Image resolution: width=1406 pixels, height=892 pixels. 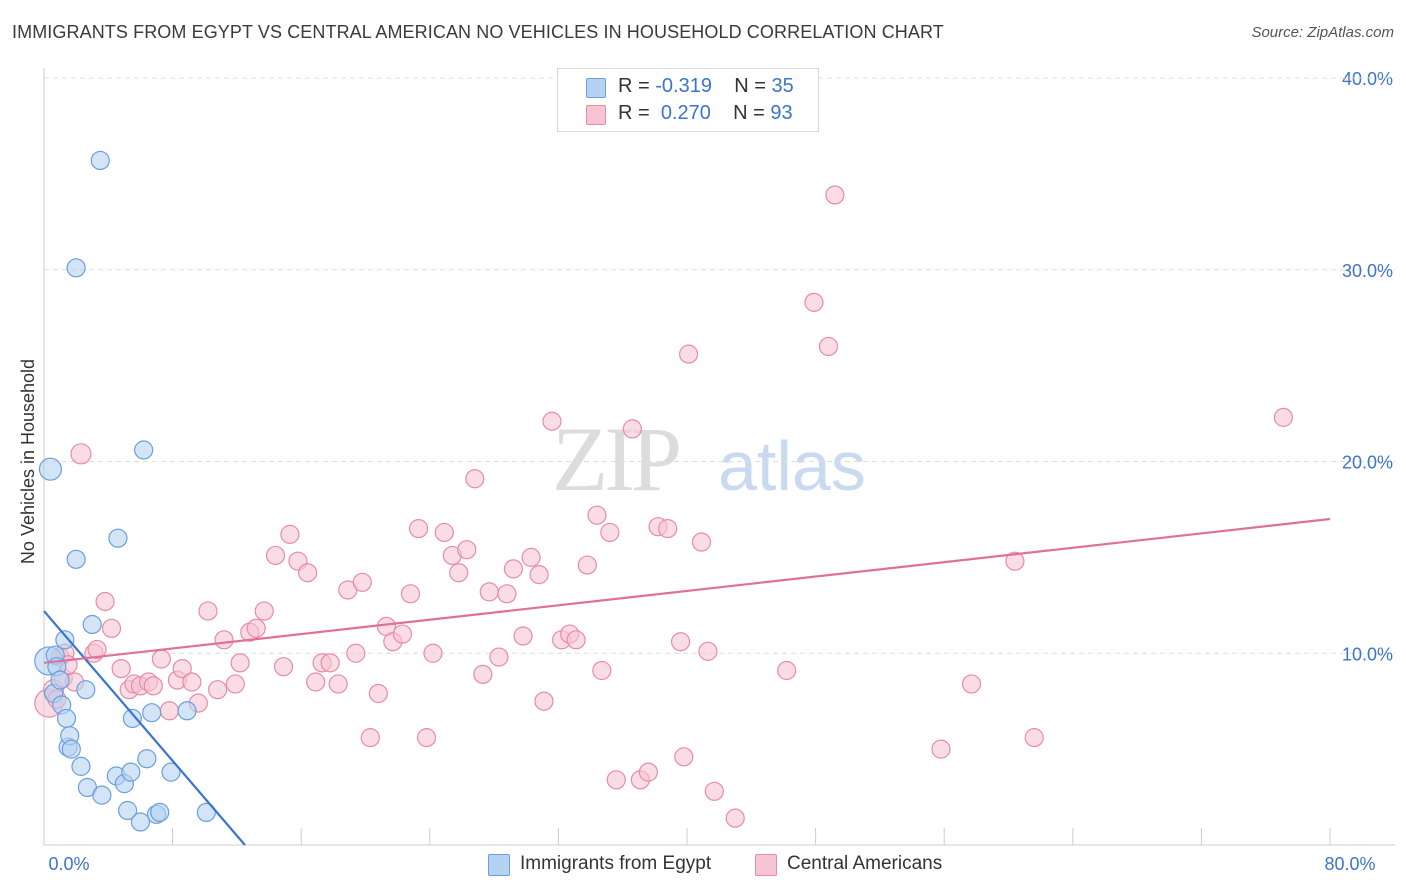 What do you see at coordinates (615, 459) in the screenshot?
I see `watermark-zip: ZIP` at bounding box center [615, 459].